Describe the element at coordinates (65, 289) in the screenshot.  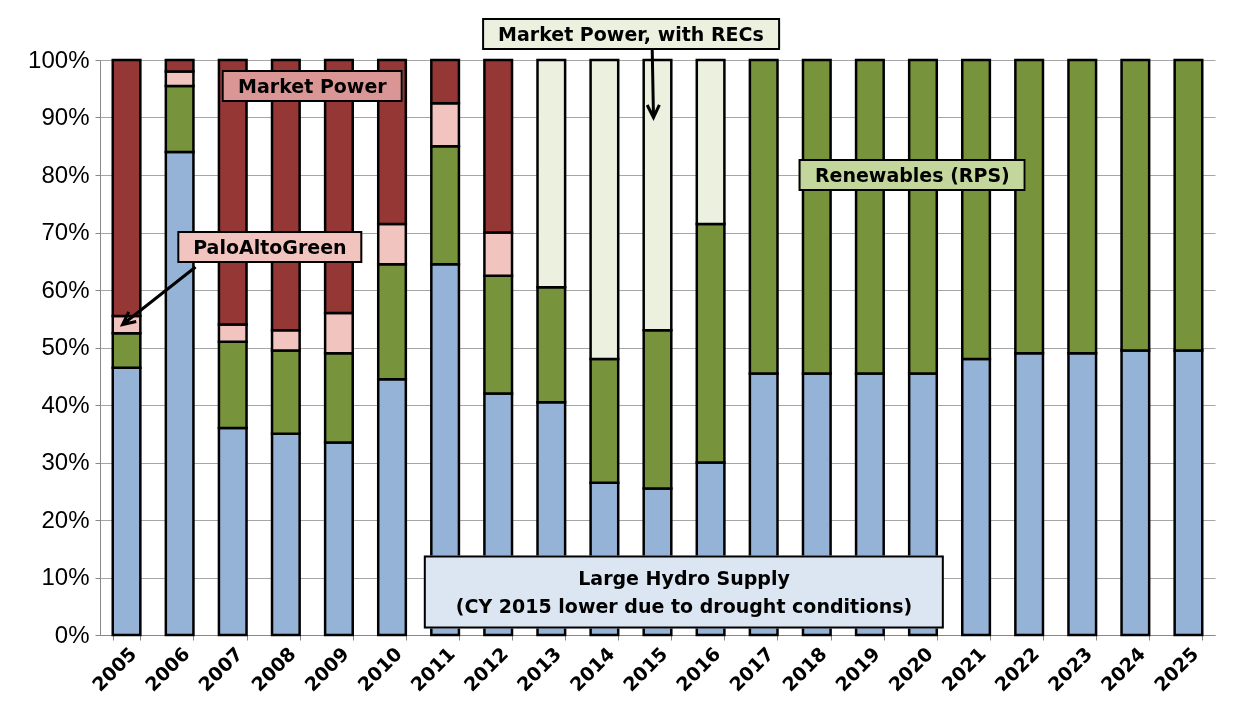
I see `y-tick-label: 60%` at that location.